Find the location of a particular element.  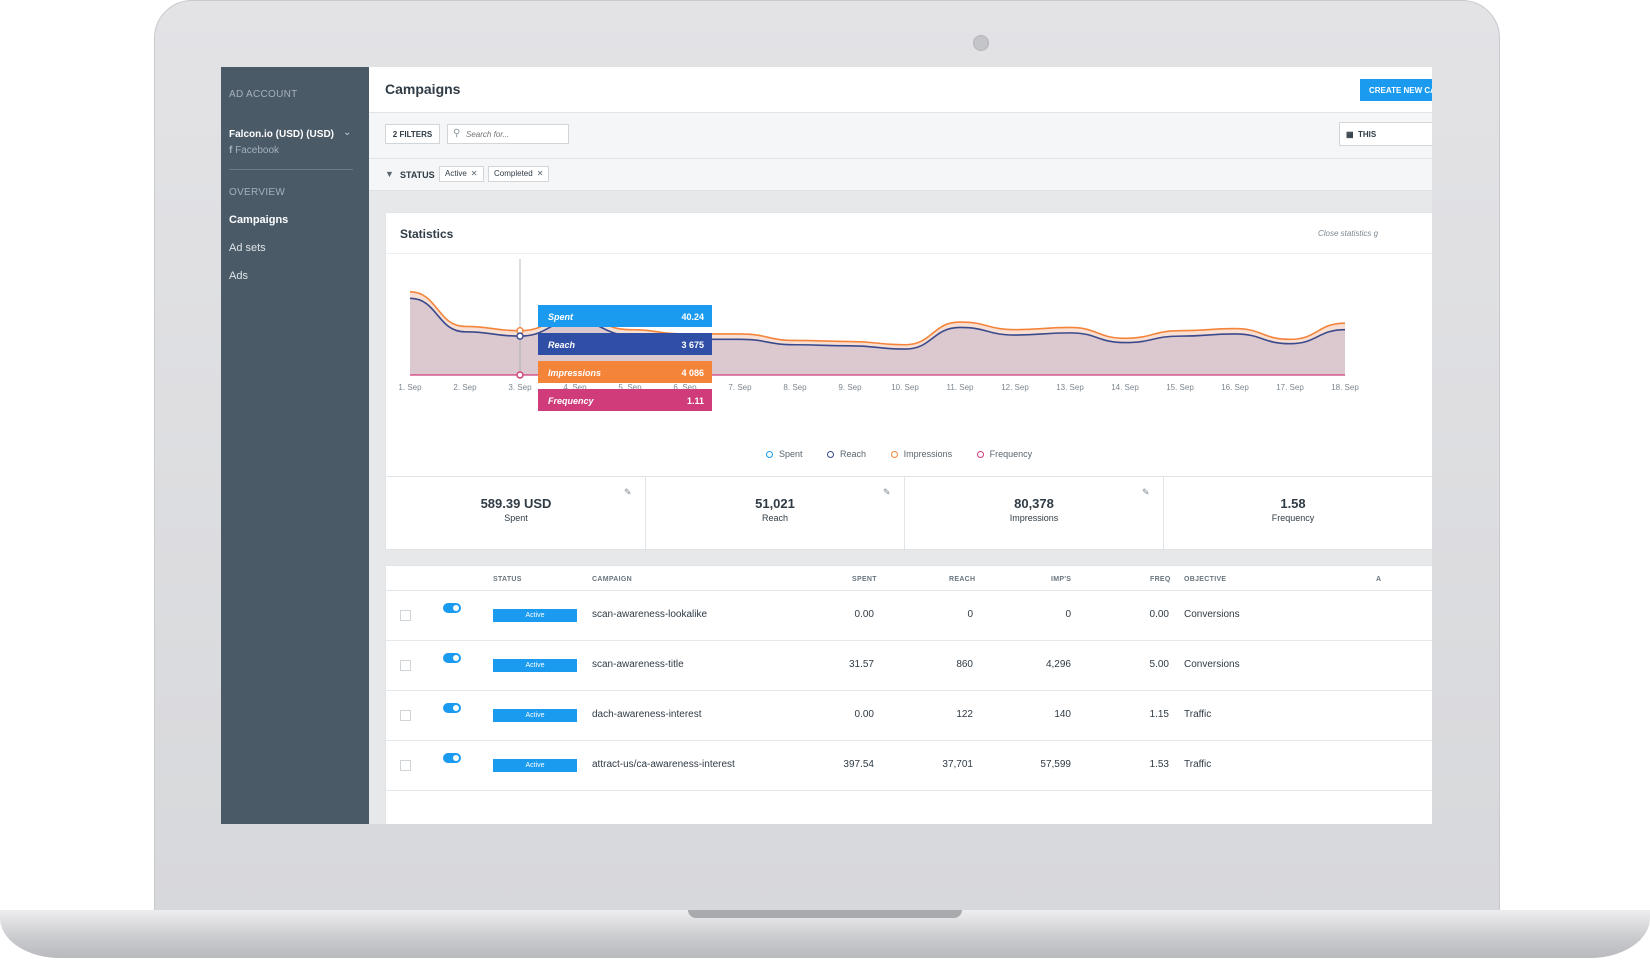

cell-freq: 0.00 is located at coordinates (1159, 614).